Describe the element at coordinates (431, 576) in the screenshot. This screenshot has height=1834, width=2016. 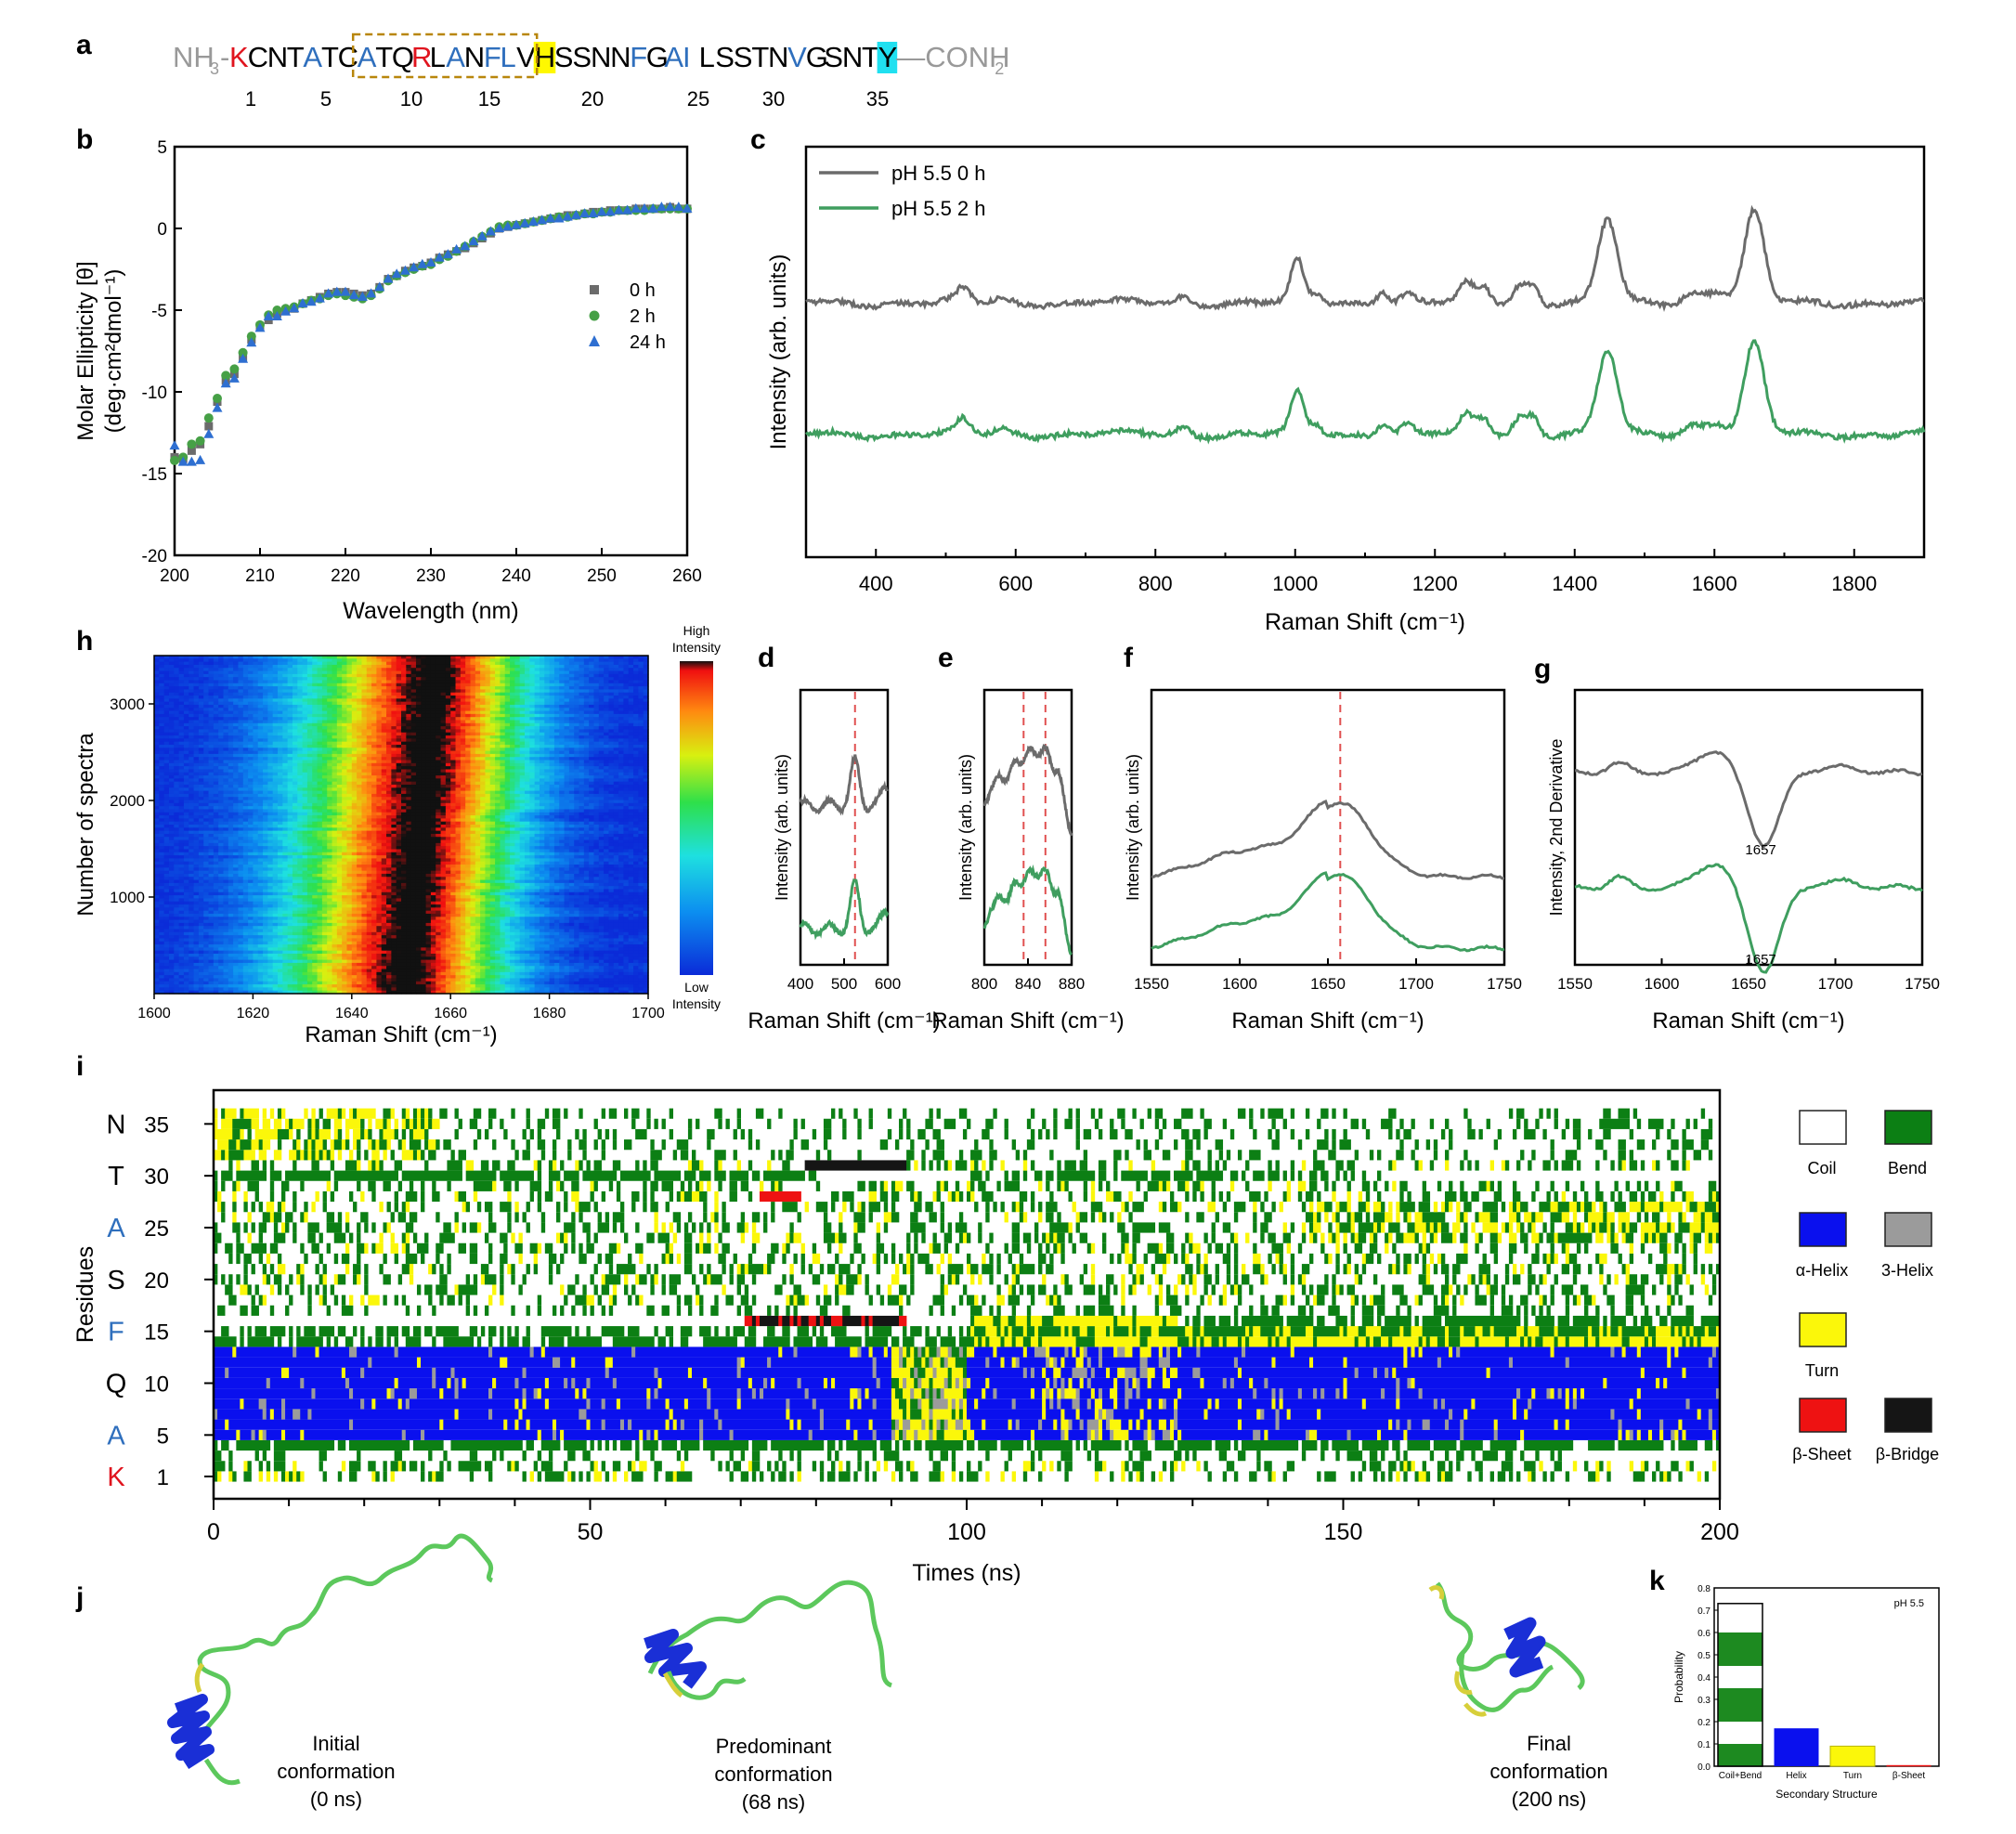
I see `cd-xtick-label-230: 230` at that location.